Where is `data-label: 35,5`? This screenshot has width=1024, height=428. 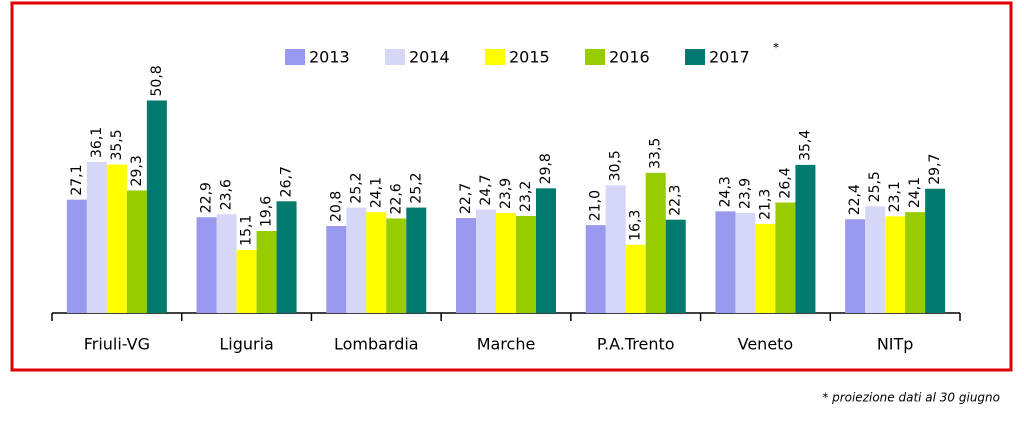
data-label: 35,5 is located at coordinates (117, 144).